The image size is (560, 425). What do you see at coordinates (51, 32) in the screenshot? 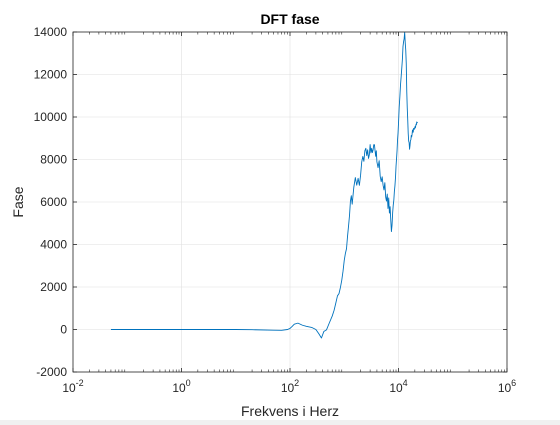
I see `y-tick-label: 14000` at bounding box center [51, 32].